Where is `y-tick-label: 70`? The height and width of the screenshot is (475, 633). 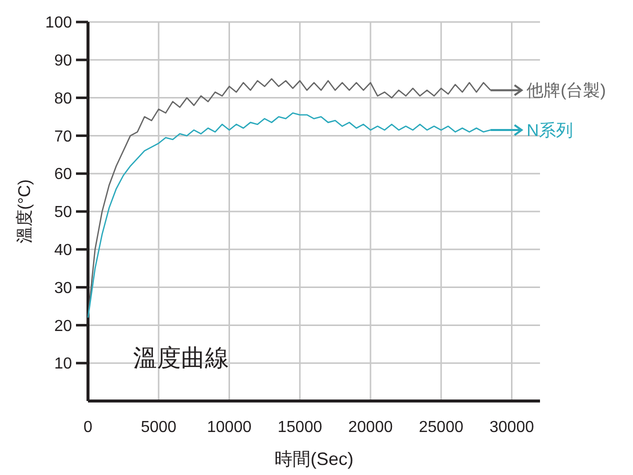 y-tick-label: 70 is located at coordinates (63, 137).